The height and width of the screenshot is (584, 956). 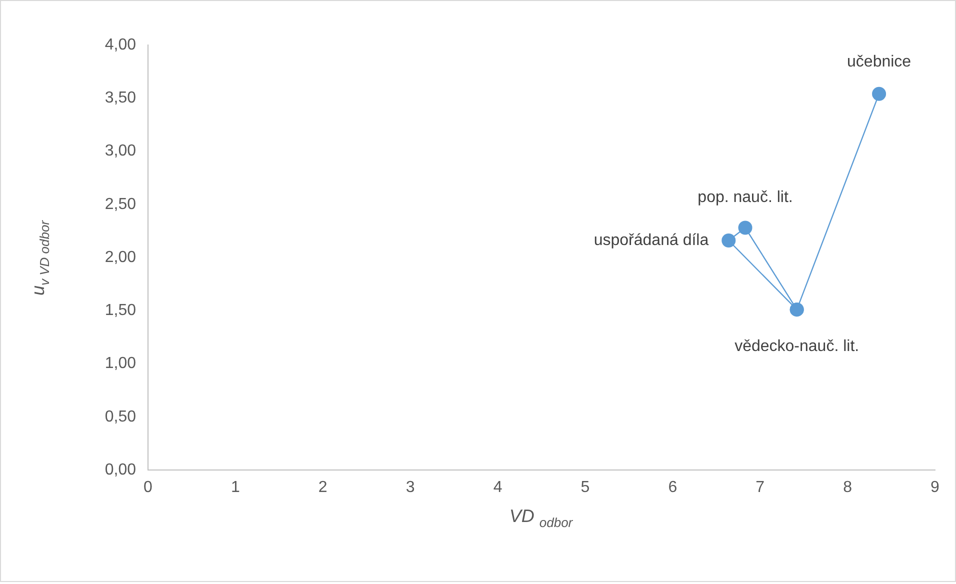 What do you see at coordinates (148, 487) in the screenshot?
I see `x-tick-label: 0` at bounding box center [148, 487].